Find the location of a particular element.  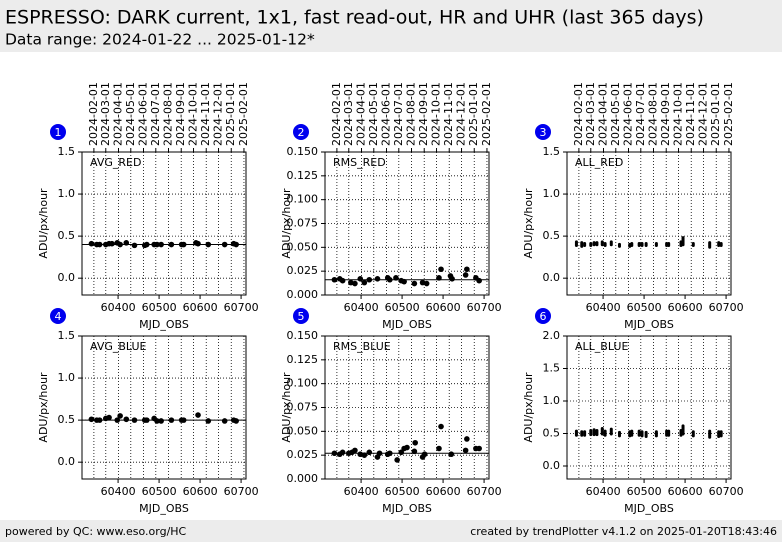

date-tick-label: 2024-07-01 is located at coordinates (640, 114).